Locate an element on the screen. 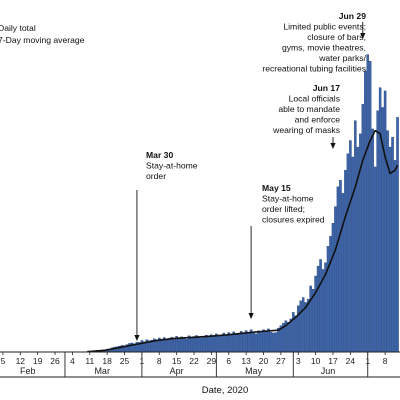 This screenshot has width=400, height=400. annotation-text-mar30-0: Stay-at-home is located at coordinates (172, 166).